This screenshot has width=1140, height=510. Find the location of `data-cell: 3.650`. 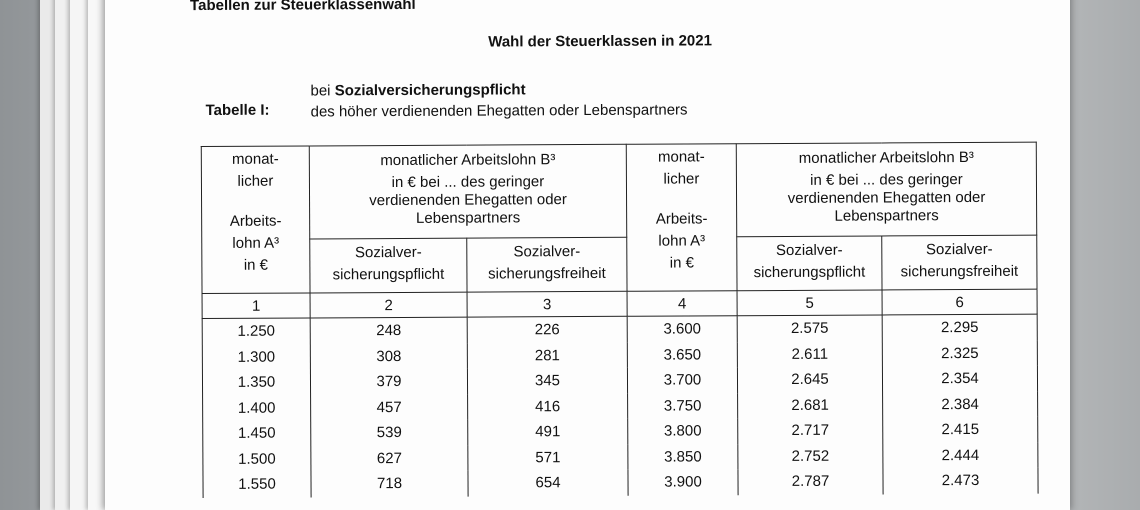

data-cell: 3.650 is located at coordinates (682, 354).